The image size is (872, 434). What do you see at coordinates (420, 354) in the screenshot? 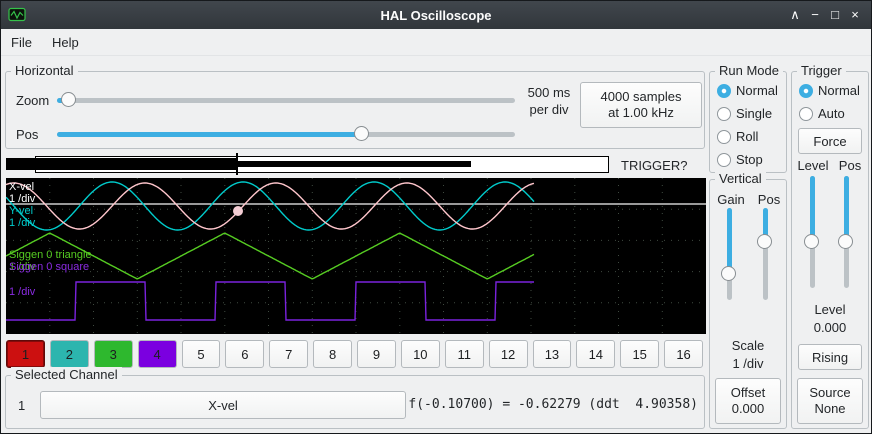
I see `channel-button-10: 10` at bounding box center [420, 354].